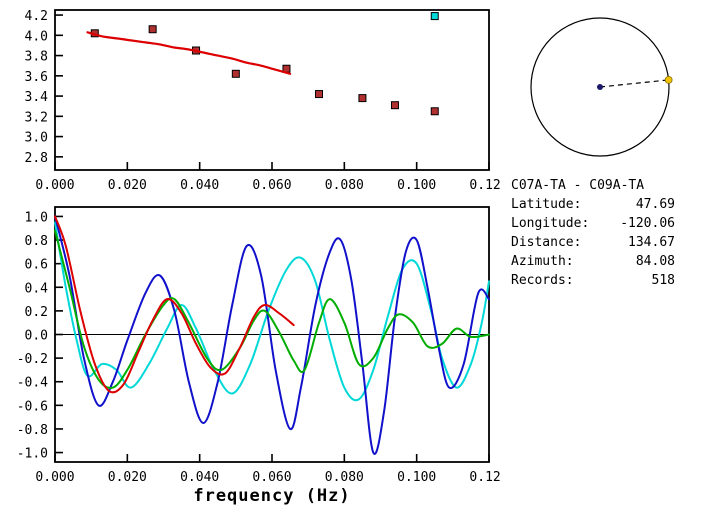  I want to click on distance-label: Distance:, so click(546, 242).